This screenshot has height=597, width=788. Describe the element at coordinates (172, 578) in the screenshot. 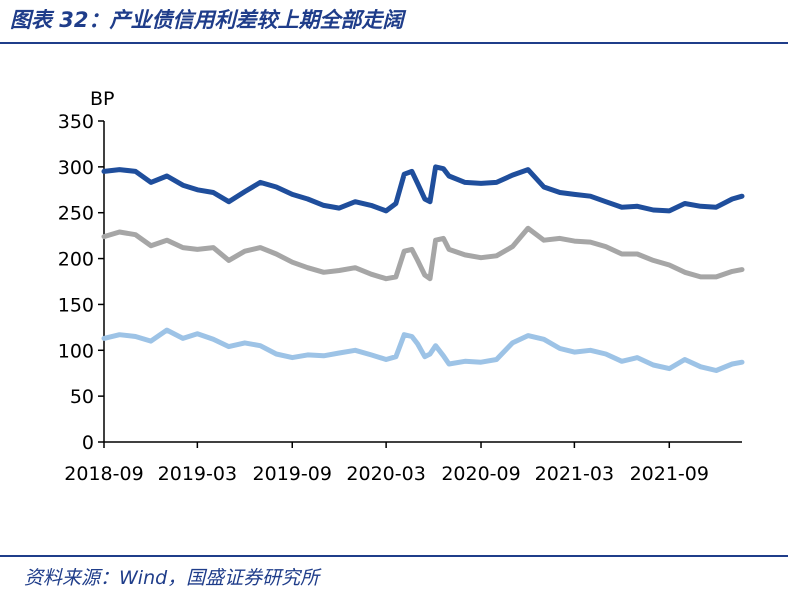

I see `source-note: 资料来源：Wind，国盛证券研究所` at that location.